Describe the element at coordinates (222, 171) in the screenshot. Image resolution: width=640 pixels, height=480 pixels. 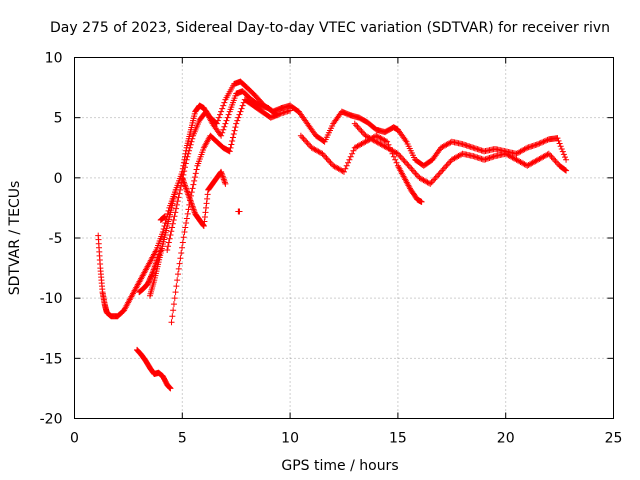
I see `series-C` at that location.